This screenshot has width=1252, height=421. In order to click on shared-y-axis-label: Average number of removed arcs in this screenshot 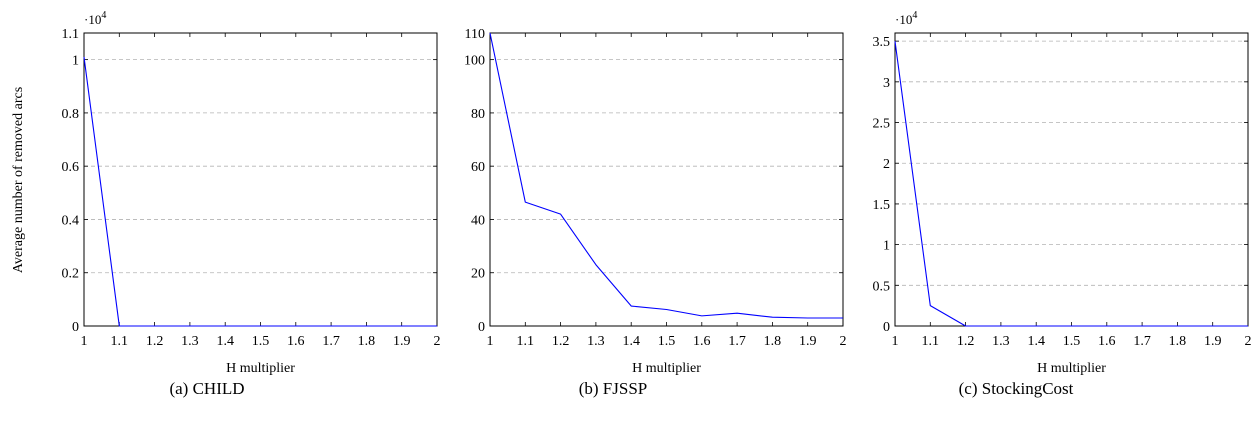, I will do `click(18, 180)`.